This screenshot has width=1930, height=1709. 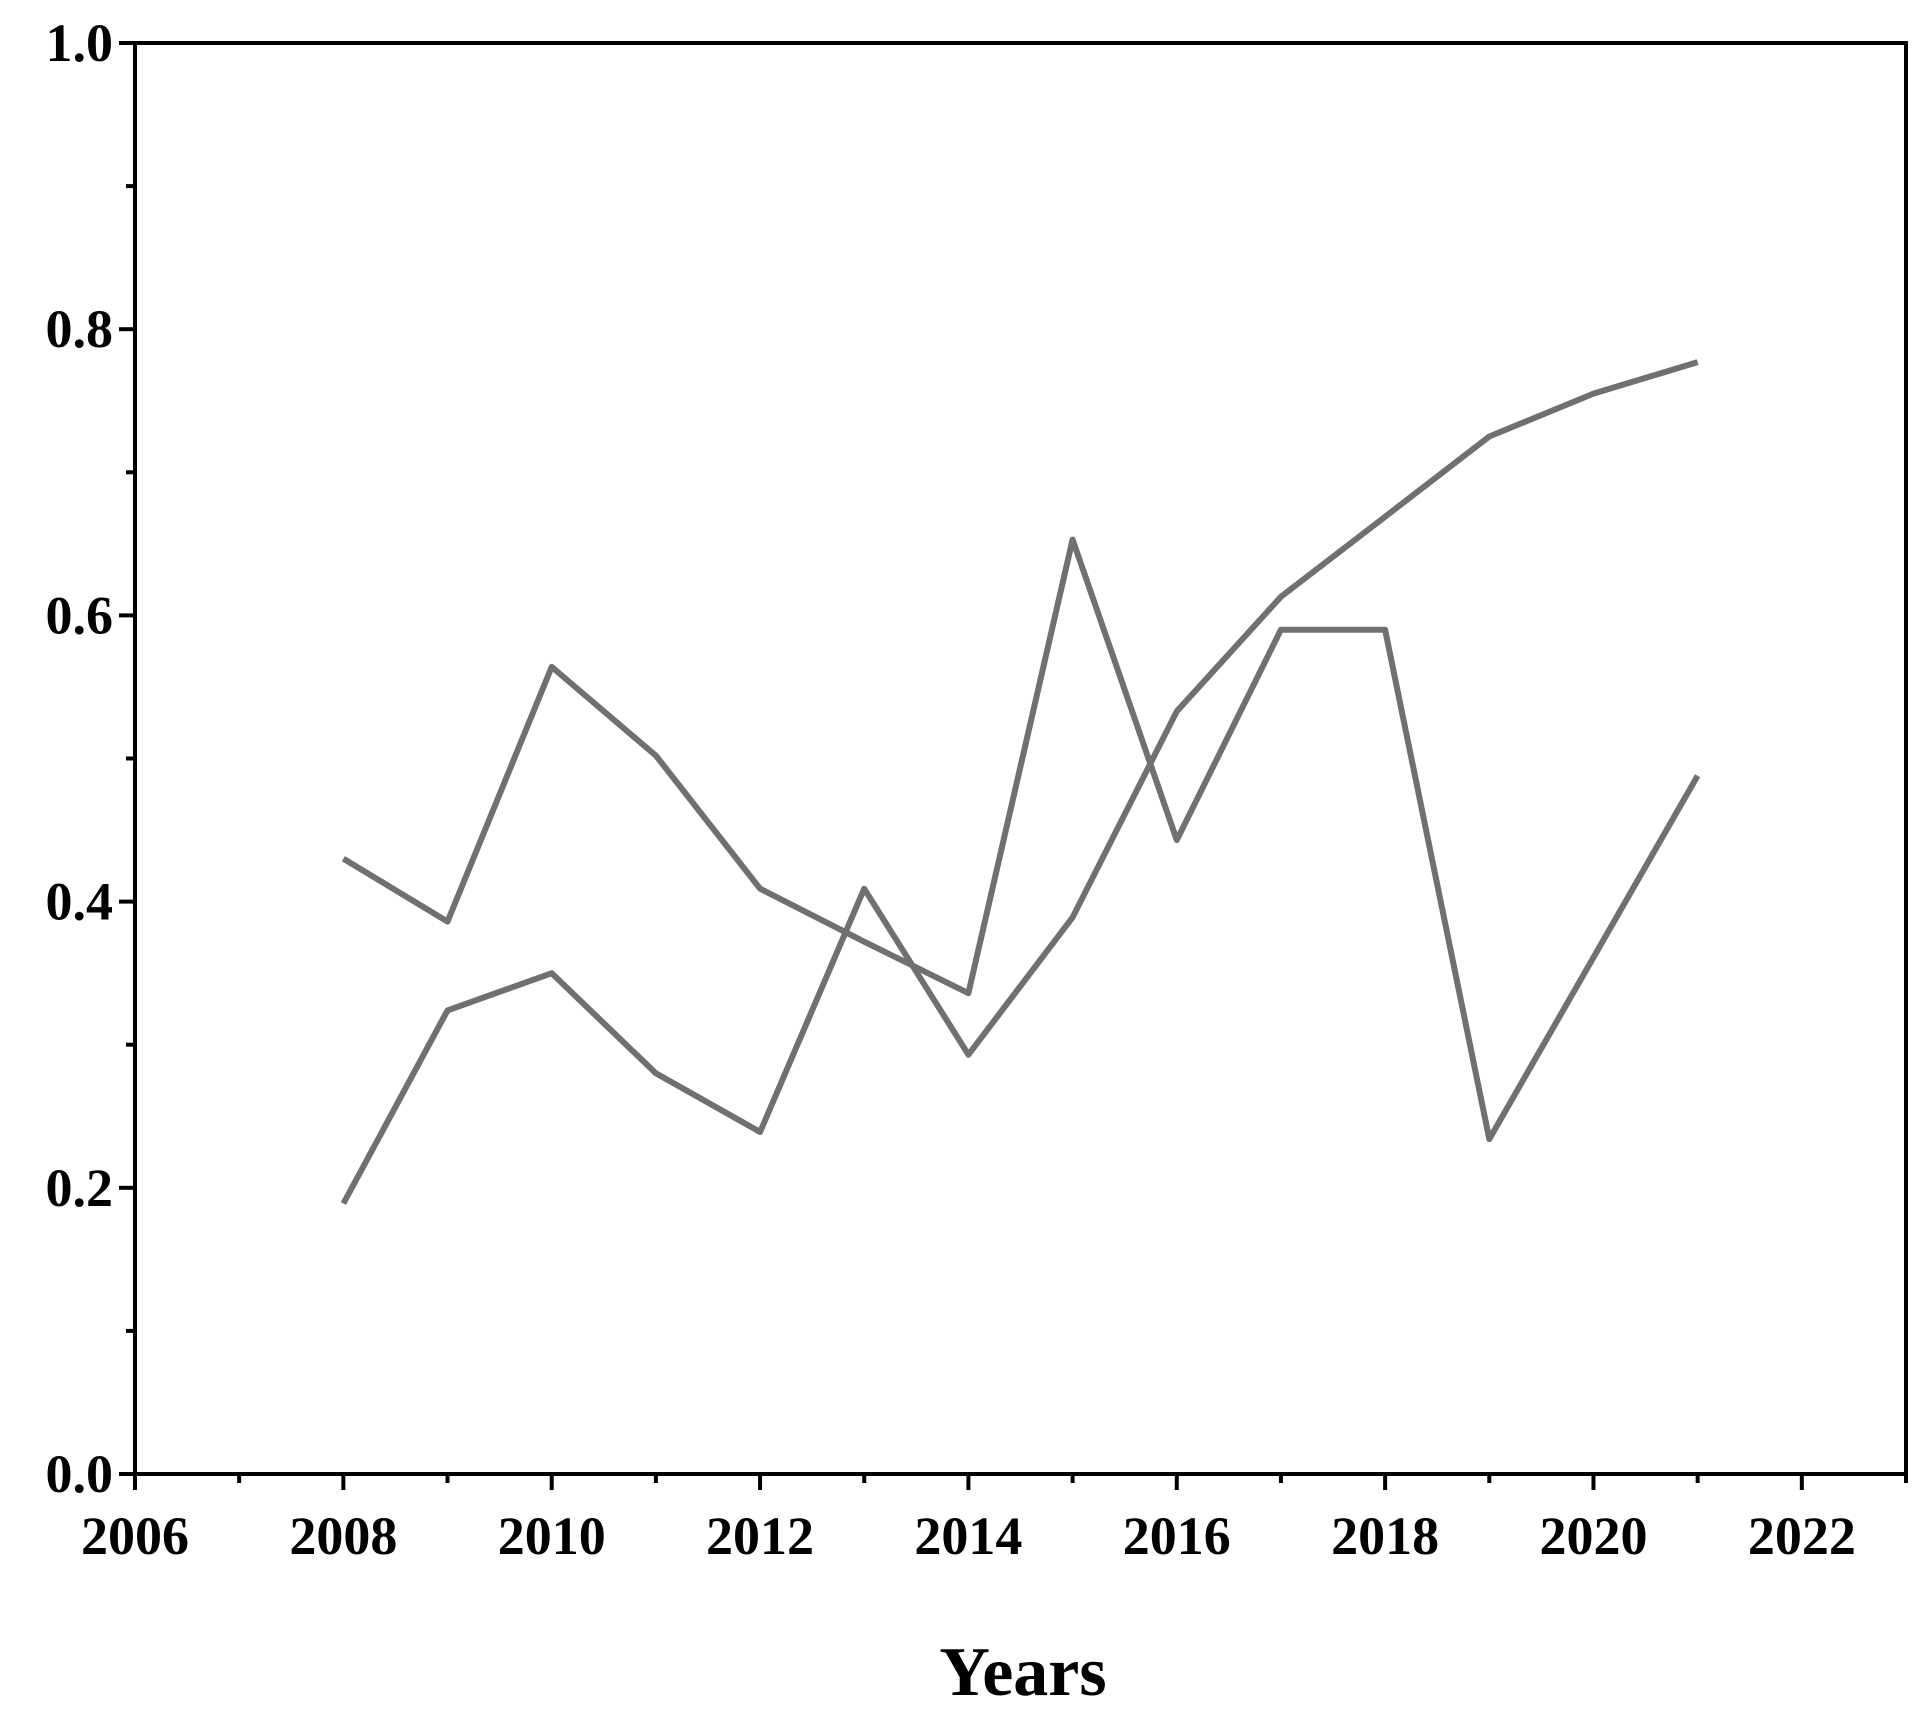 I want to click on y-tick-label: 0.8, so click(x=80, y=329).